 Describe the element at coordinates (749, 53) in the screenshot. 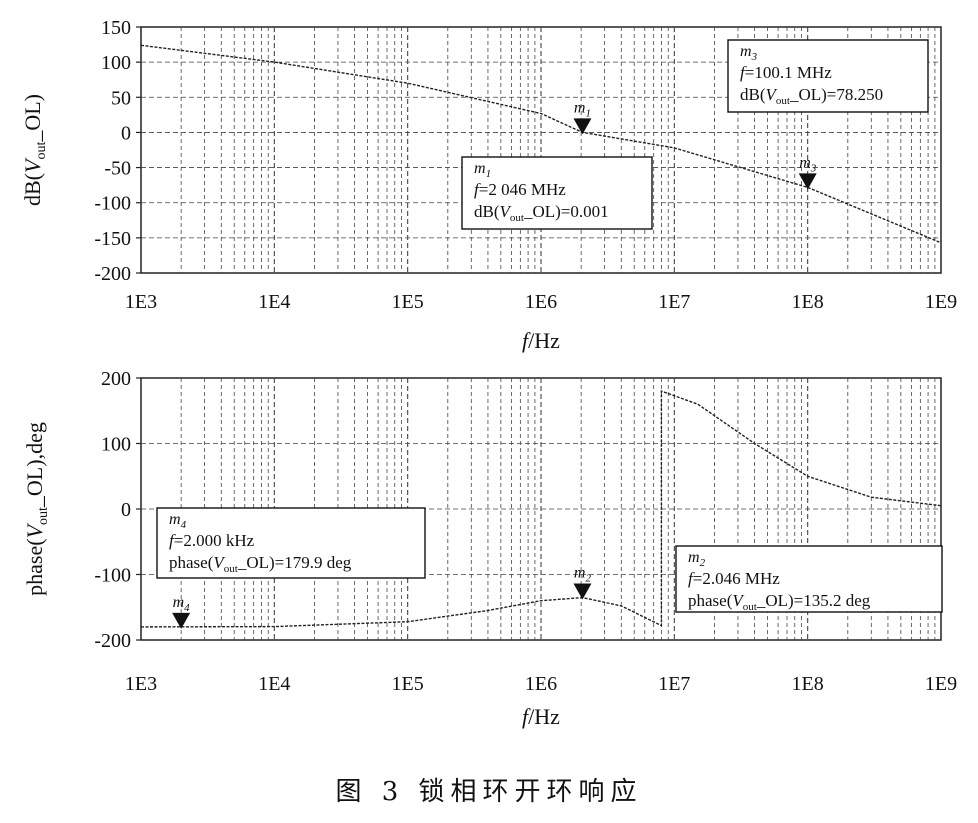

I see `annotation-name: m3` at that location.